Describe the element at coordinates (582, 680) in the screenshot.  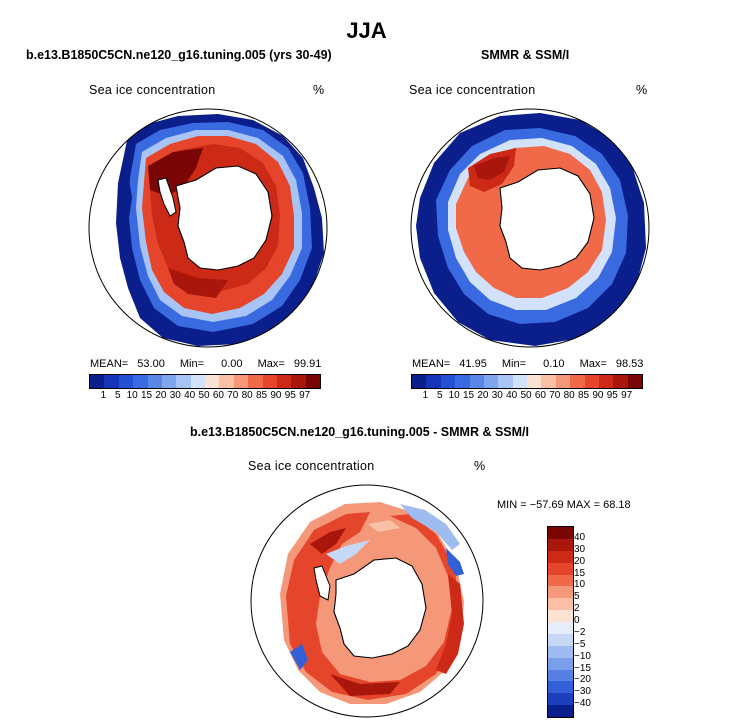
I see `panel-3-colorbar-tick-label: −20` at that location.